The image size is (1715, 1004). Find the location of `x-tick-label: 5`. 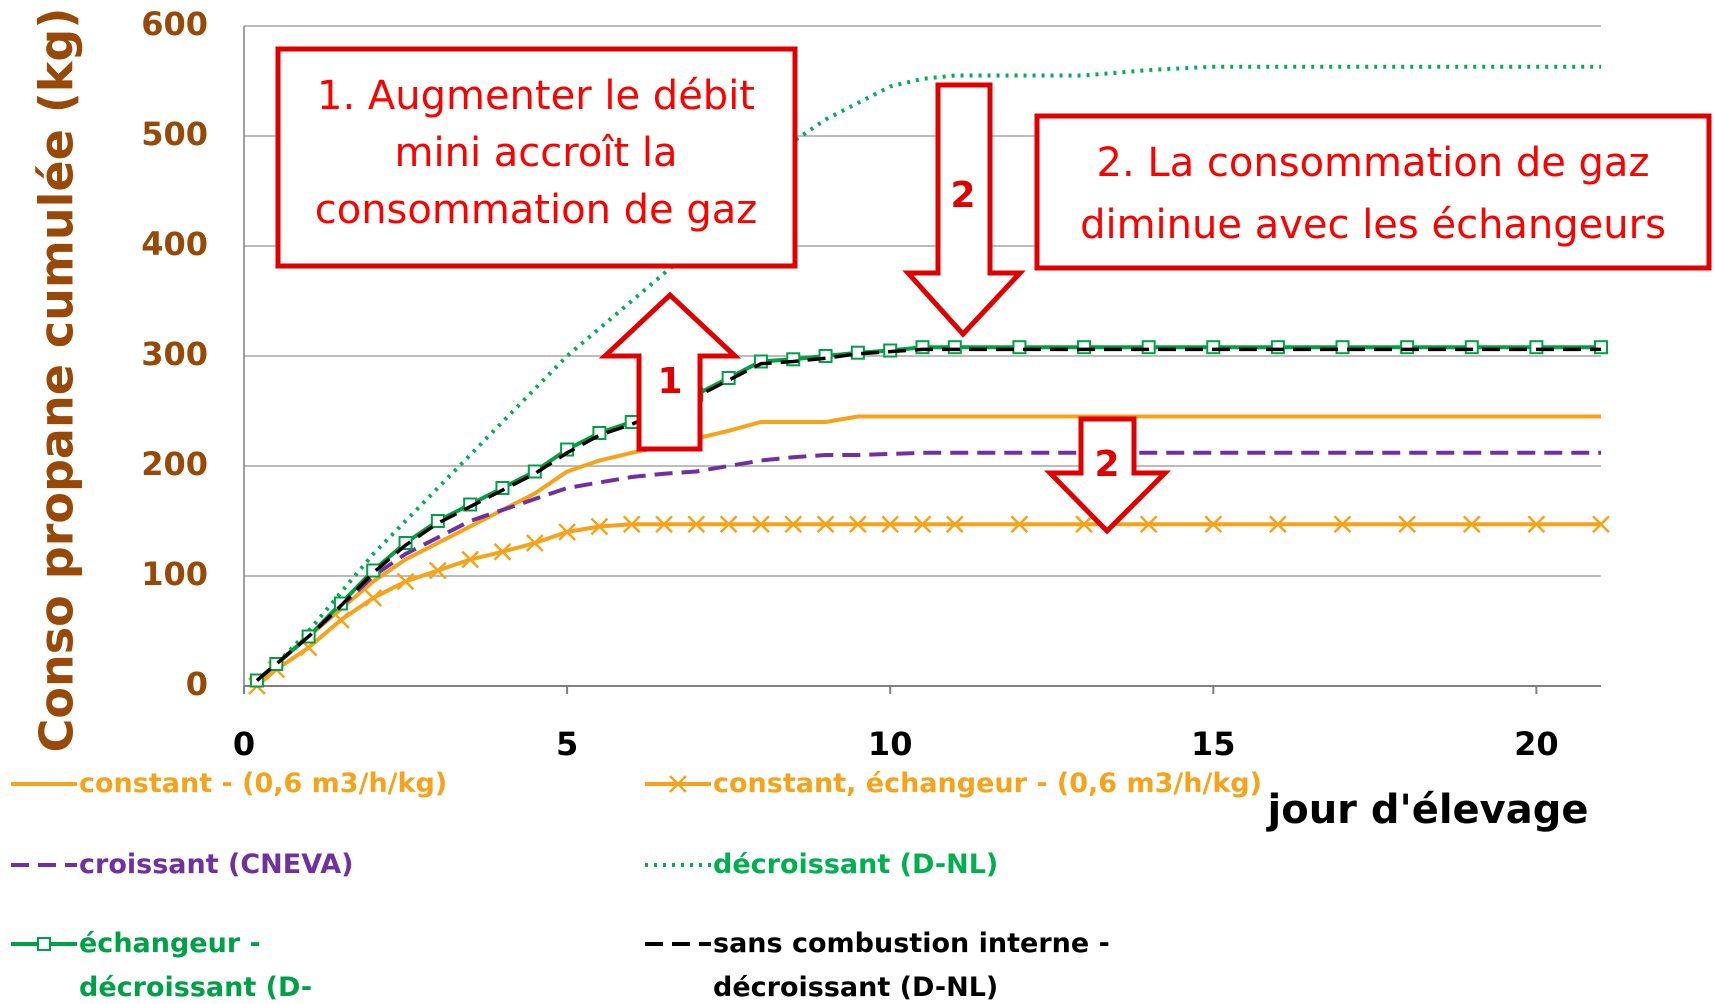

x-tick-label: 5 is located at coordinates (567, 744).